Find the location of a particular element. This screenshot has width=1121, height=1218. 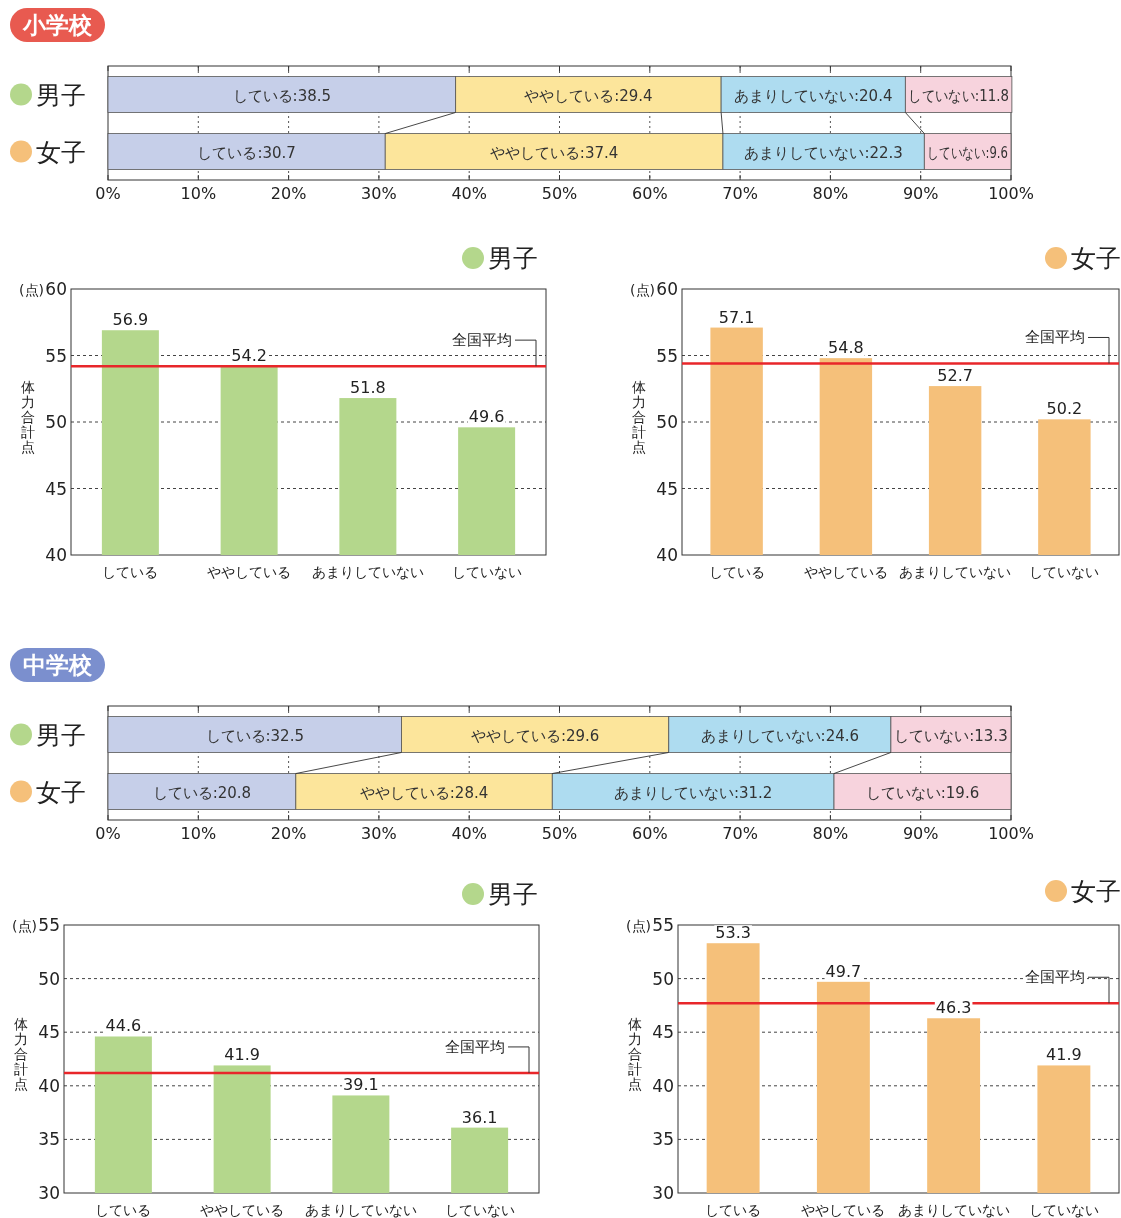

chart-title: 小学校 is located at coordinates (57, 25).